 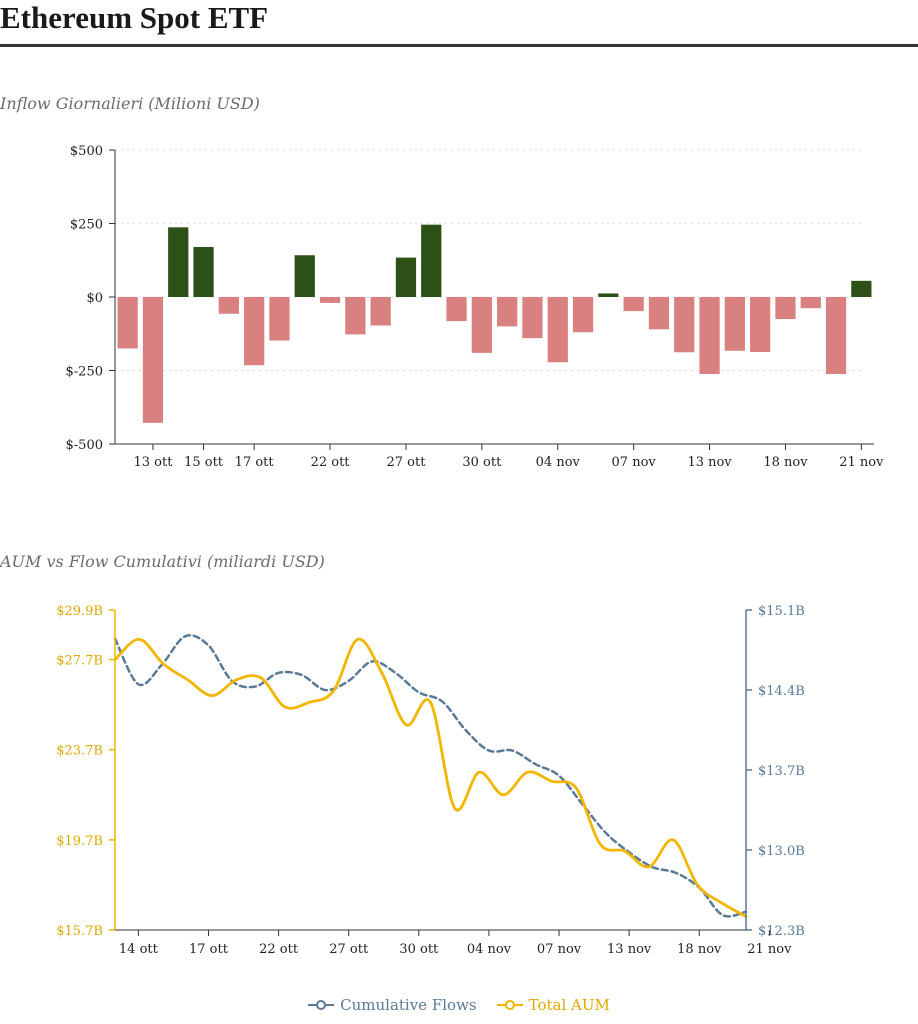 I want to click on x-tick-label: 13 ott, so click(x=153, y=462).